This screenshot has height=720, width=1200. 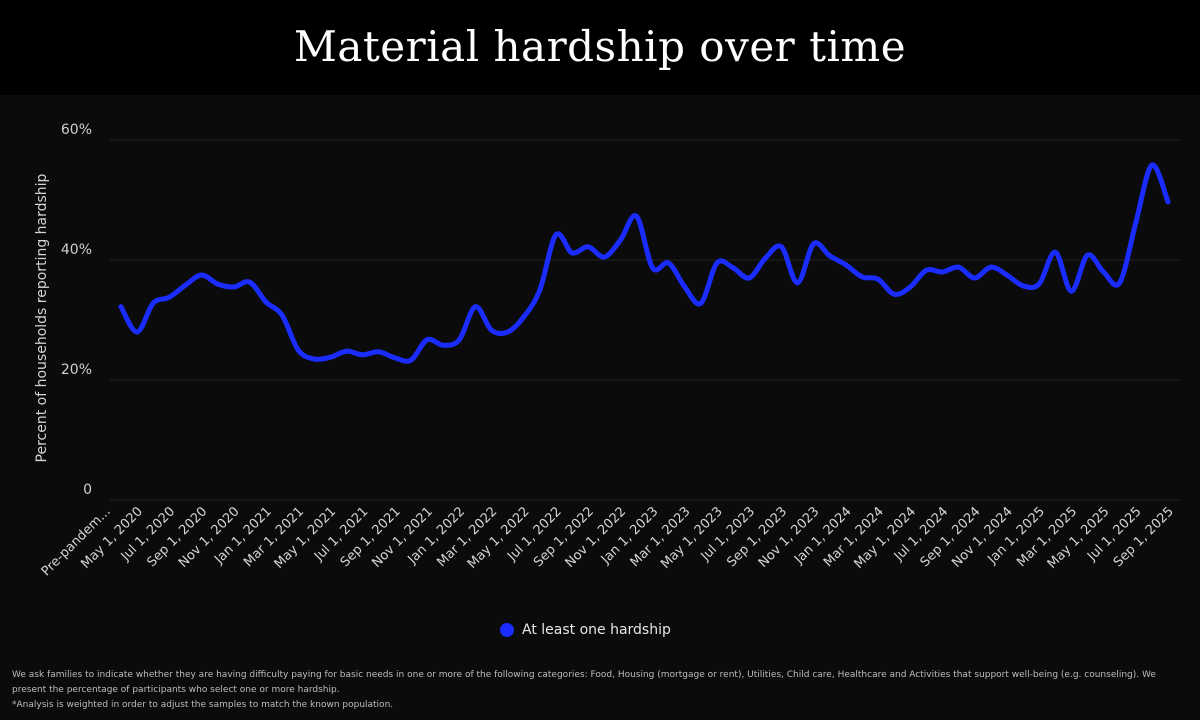 I want to click on chart-title: Material hardship over time, so click(x=600, y=46).